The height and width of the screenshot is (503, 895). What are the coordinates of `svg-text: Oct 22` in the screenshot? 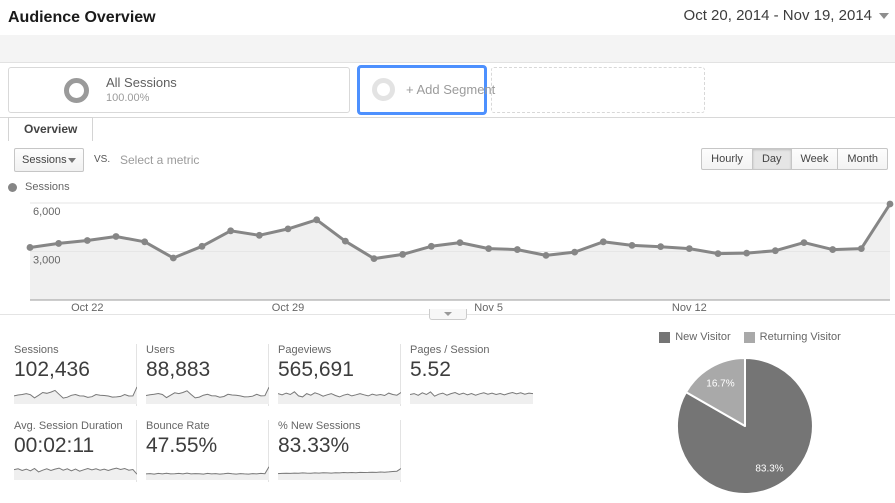 It's located at (87, 308).